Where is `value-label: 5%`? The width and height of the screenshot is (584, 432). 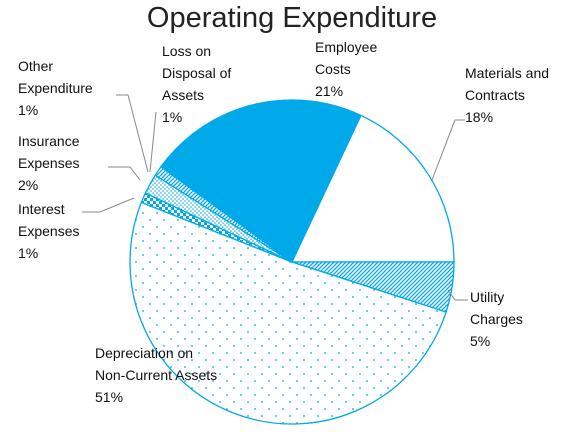 value-label: 5% is located at coordinates (480, 341).